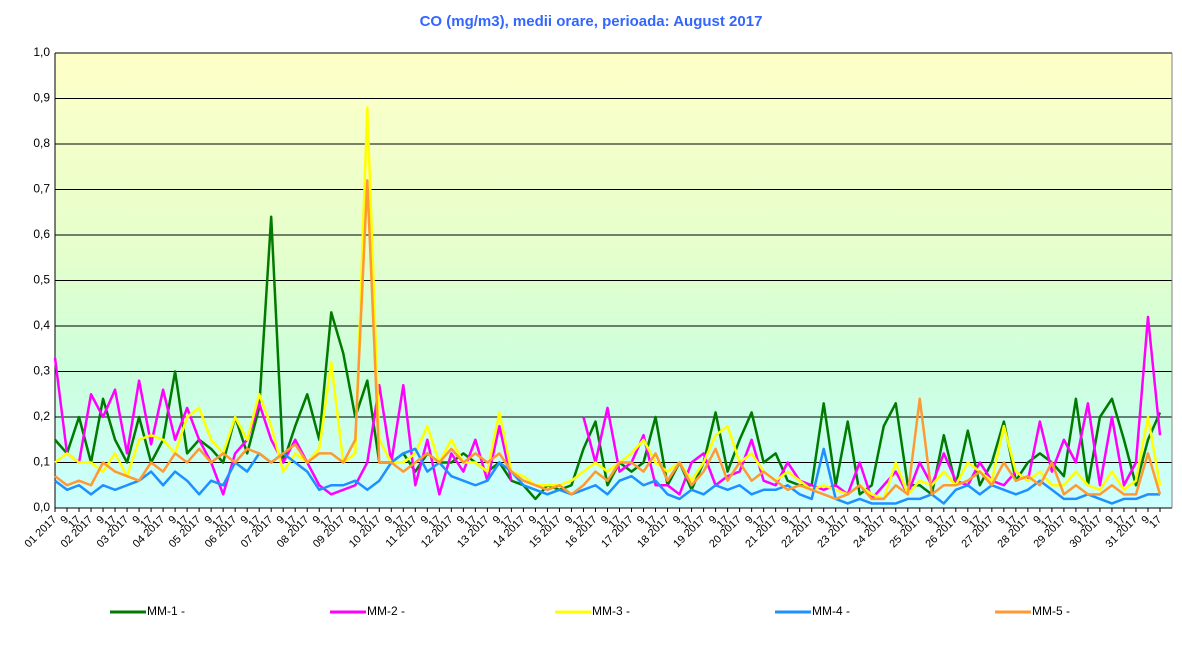  What do you see at coordinates (41, 280) in the screenshot?
I see `y-tick-label: 0,5` at bounding box center [41, 280].